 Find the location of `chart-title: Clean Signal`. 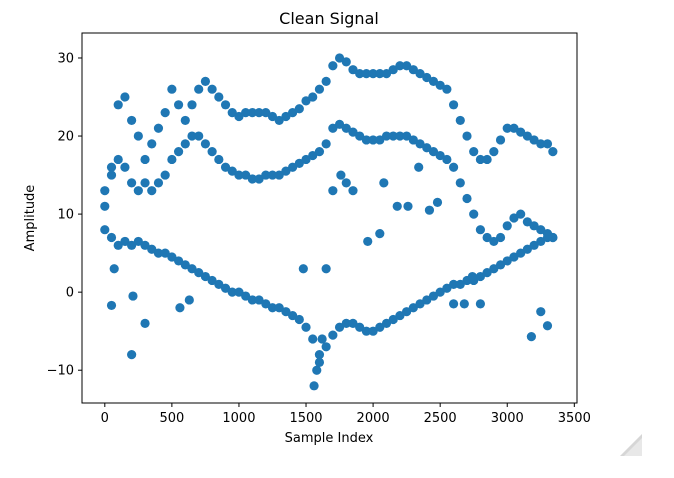

chart-title: Clean Signal is located at coordinates (329, 18).